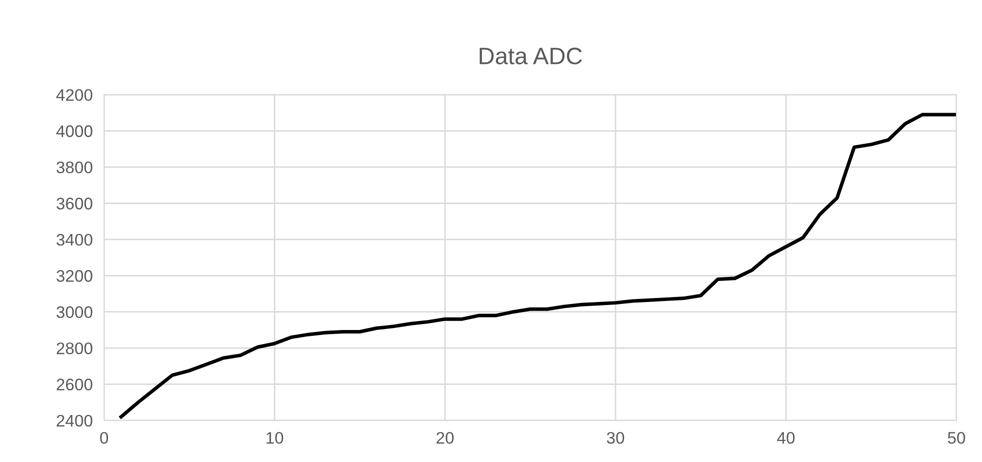  I want to click on y-tick-label: 3600, so click(74, 204).